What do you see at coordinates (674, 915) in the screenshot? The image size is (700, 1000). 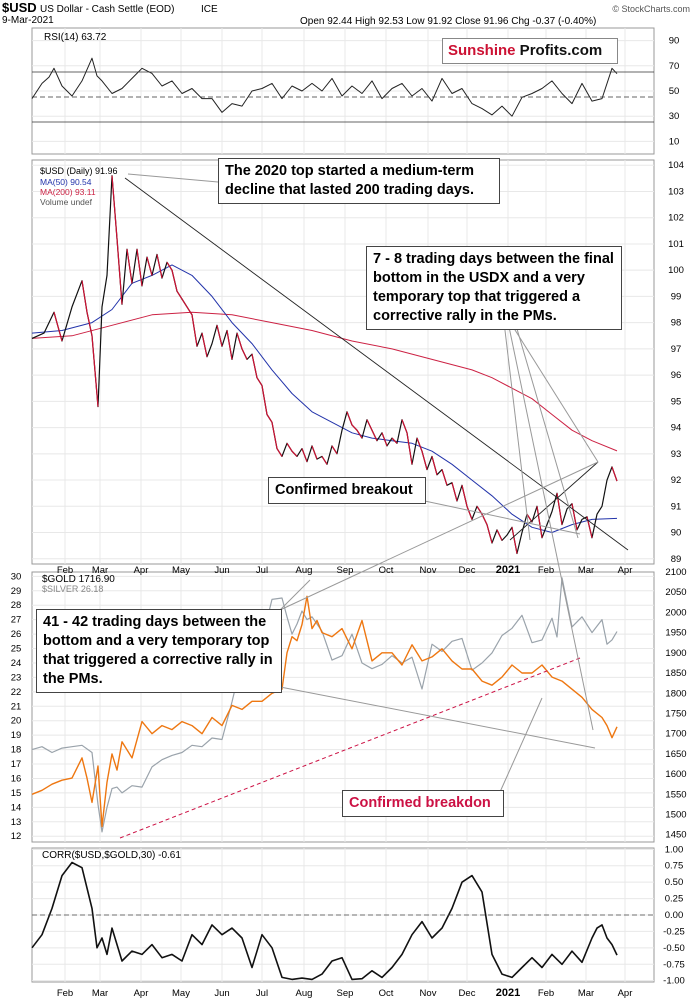 I see `corr-tick-label: 0.00` at bounding box center [674, 915].